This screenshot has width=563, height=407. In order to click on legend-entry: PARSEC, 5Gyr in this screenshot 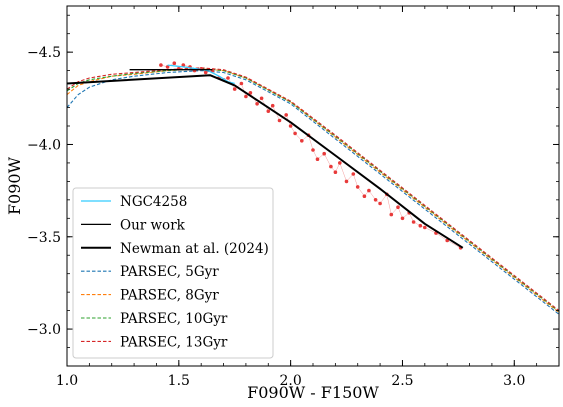, I will do `click(169, 272)`.